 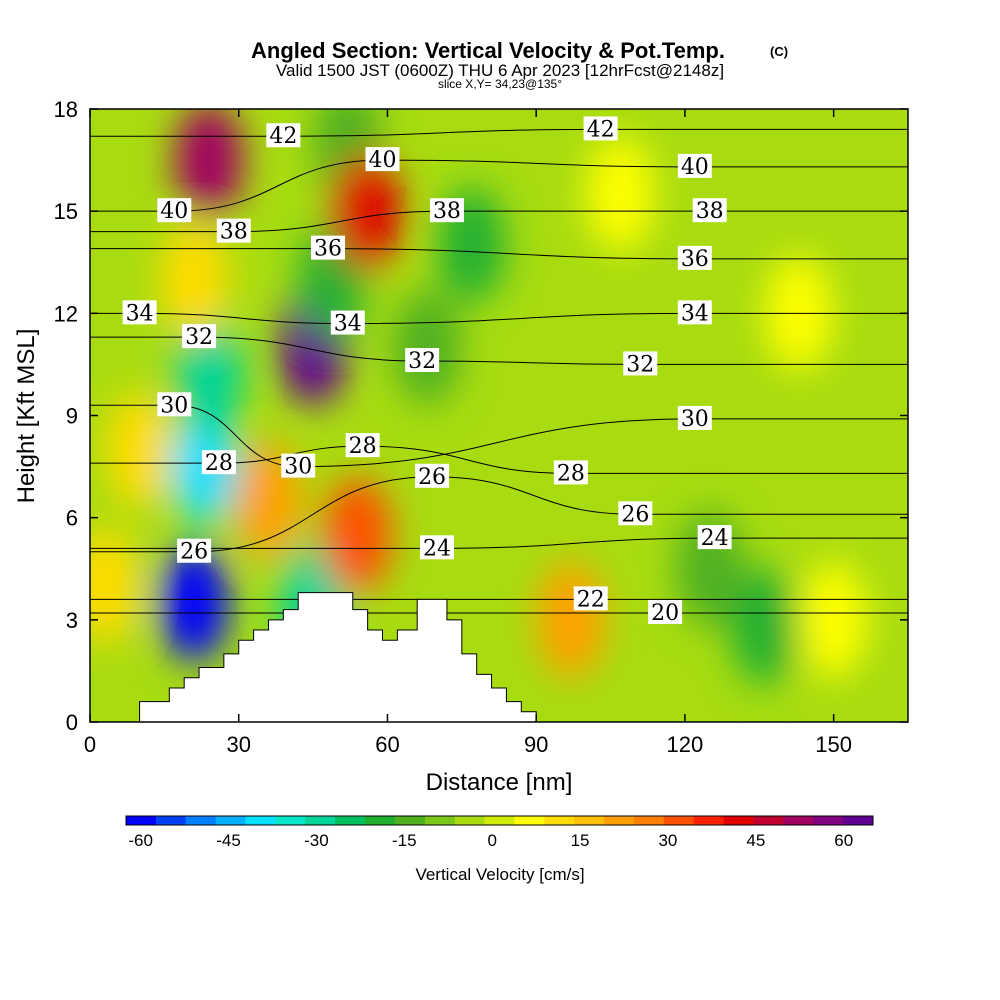 I want to click on svg-text: 34, so click(x=348, y=324).